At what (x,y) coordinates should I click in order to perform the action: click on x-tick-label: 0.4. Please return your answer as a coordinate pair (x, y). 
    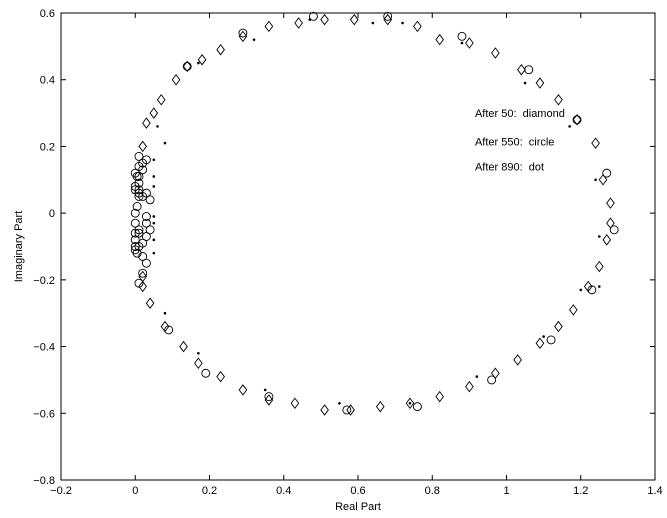
    Looking at the image, I should click on (283, 491).